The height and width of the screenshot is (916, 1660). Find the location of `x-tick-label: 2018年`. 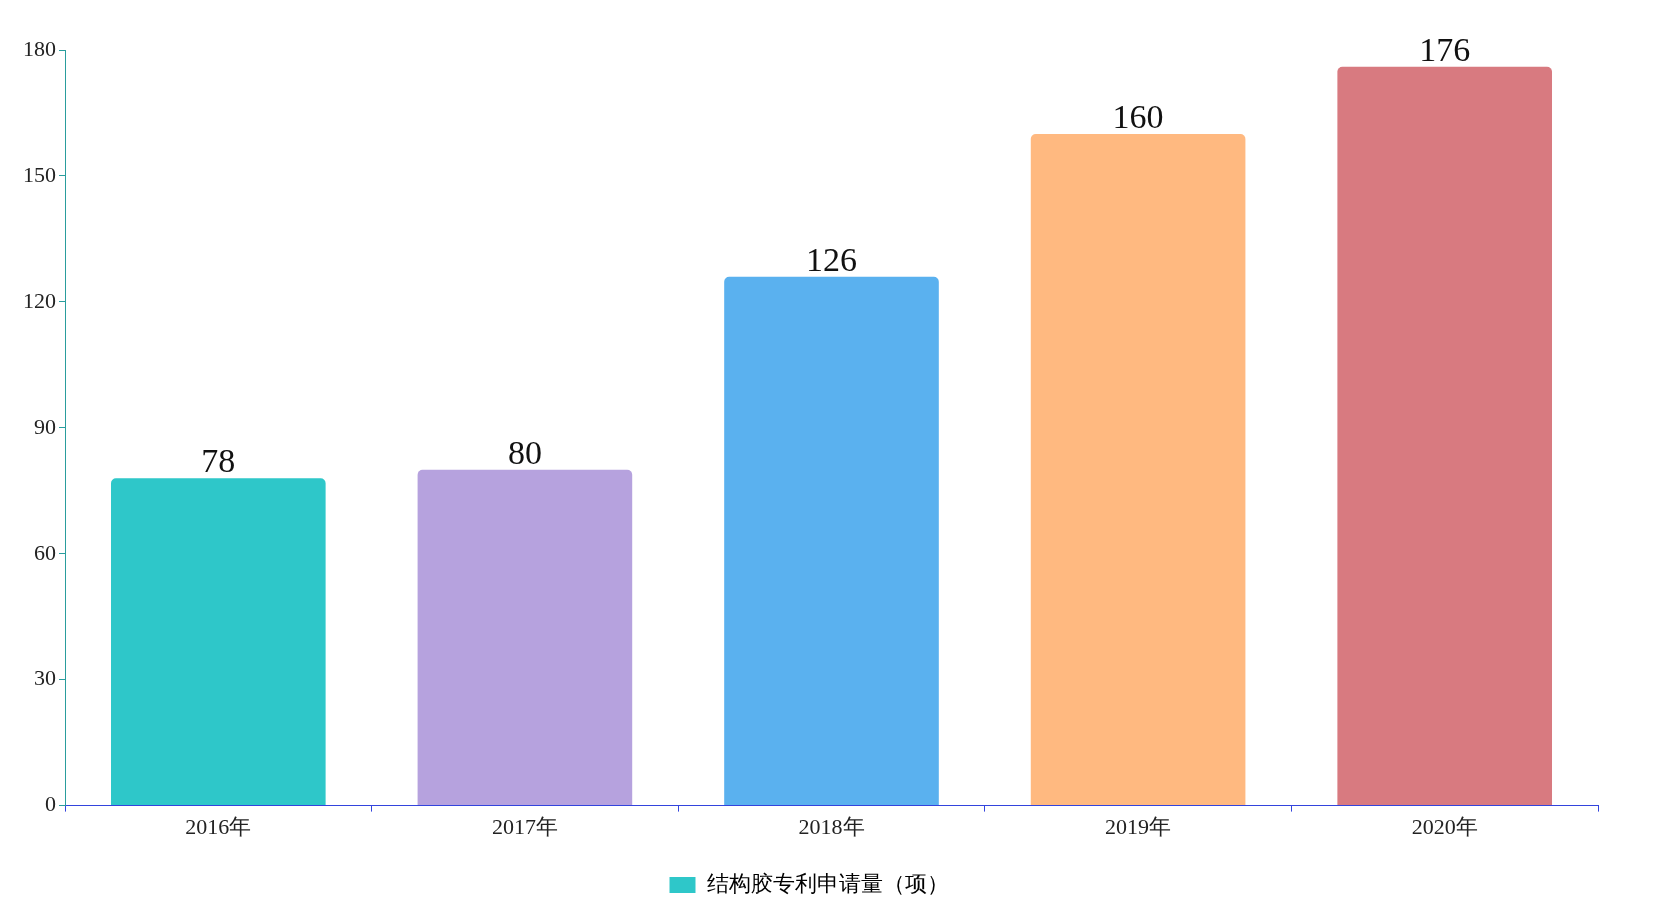

x-tick-label: 2018年 is located at coordinates (831, 826).